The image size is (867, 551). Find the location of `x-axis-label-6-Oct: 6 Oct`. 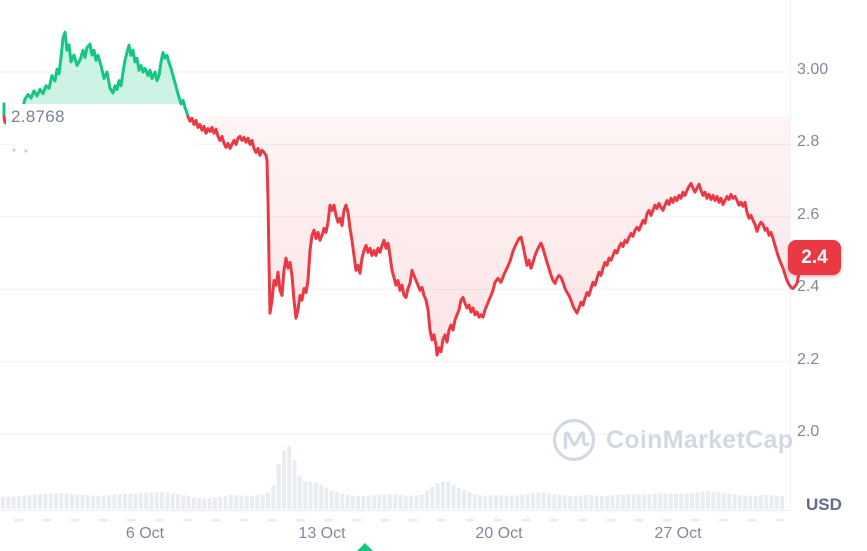

x-axis-label-6-Oct: 6 Oct is located at coordinates (145, 533).